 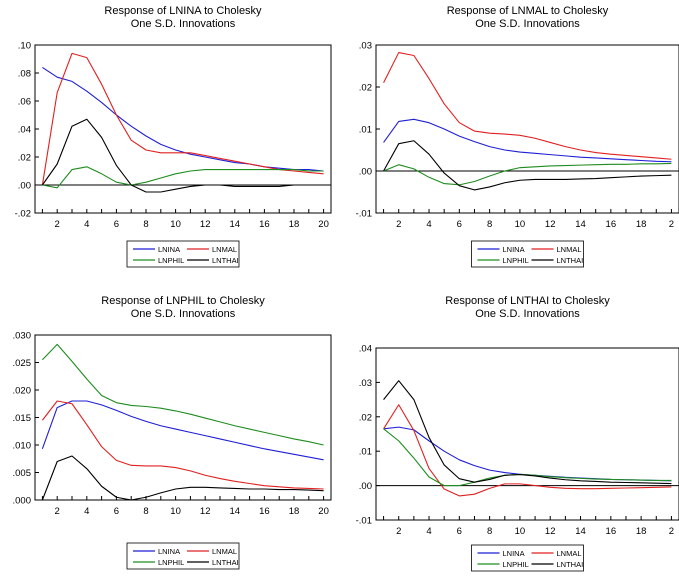 I want to click on x-tick-label: 16, so click(x=611, y=224).